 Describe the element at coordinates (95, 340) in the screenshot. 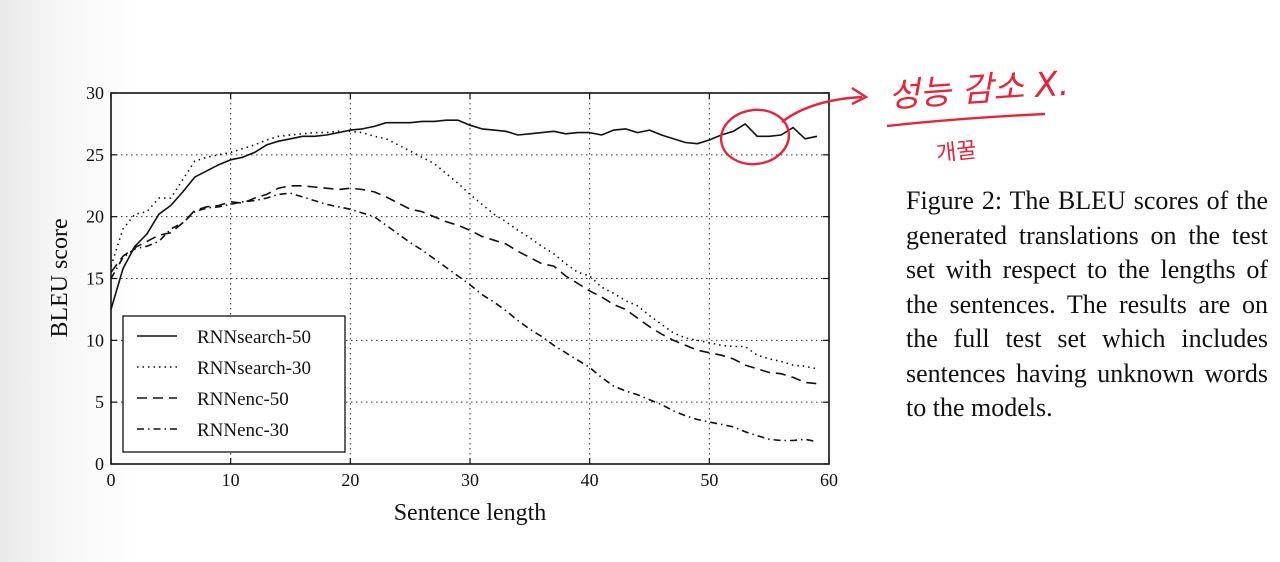

I see `y-tick-label: 10` at that location.